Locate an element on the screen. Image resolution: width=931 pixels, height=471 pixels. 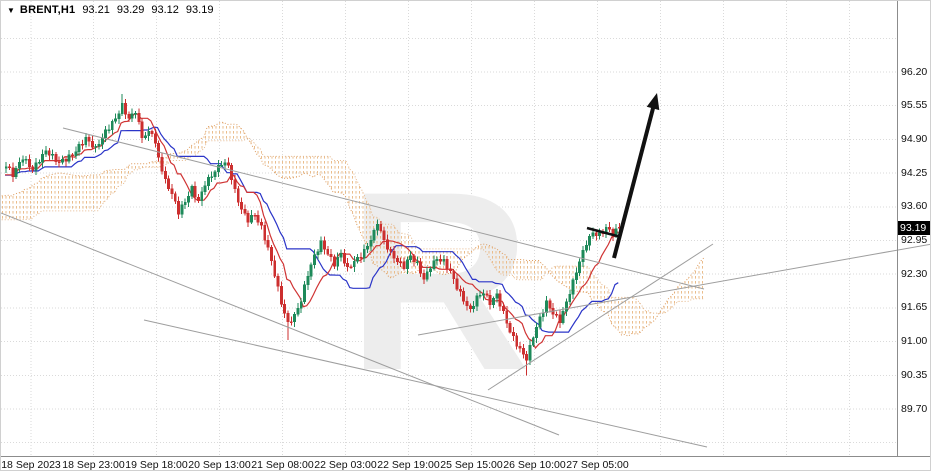
time-axis-label: 27 Sep 05:00 is located at coordinates (597, 465).